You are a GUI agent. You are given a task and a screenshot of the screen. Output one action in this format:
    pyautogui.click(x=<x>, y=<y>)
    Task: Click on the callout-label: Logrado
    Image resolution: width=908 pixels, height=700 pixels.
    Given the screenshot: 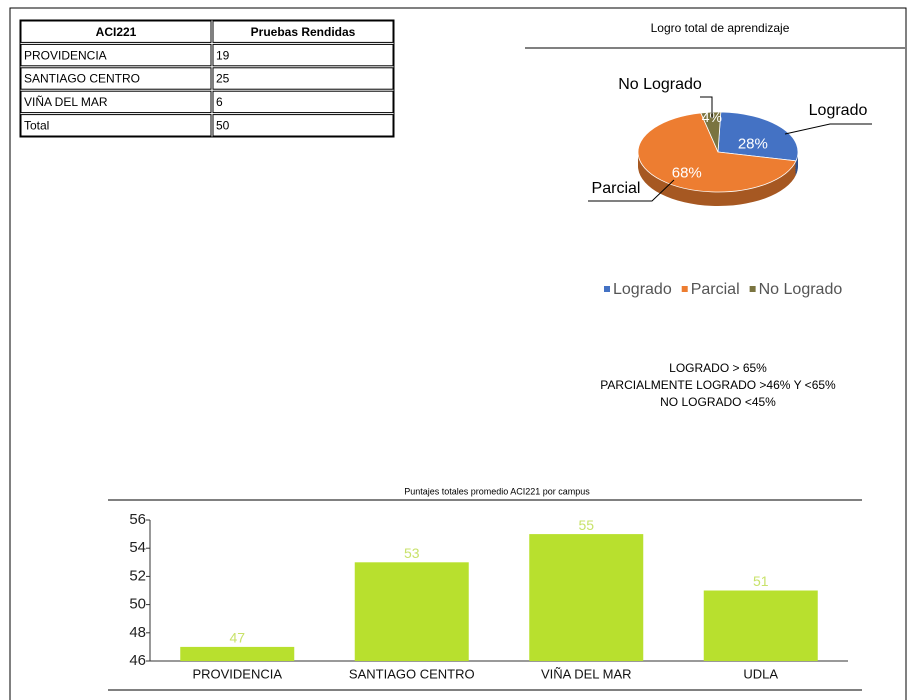 What is the action you would take?
    pyautogui.click(x=838, y=110)
    